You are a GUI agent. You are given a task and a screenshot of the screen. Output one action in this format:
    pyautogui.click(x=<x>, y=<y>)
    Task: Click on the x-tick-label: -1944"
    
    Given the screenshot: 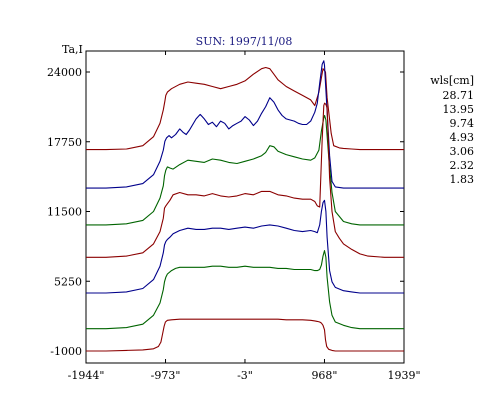 What is the action you would take?
    pyautogui.click(x=86, y=375)
    